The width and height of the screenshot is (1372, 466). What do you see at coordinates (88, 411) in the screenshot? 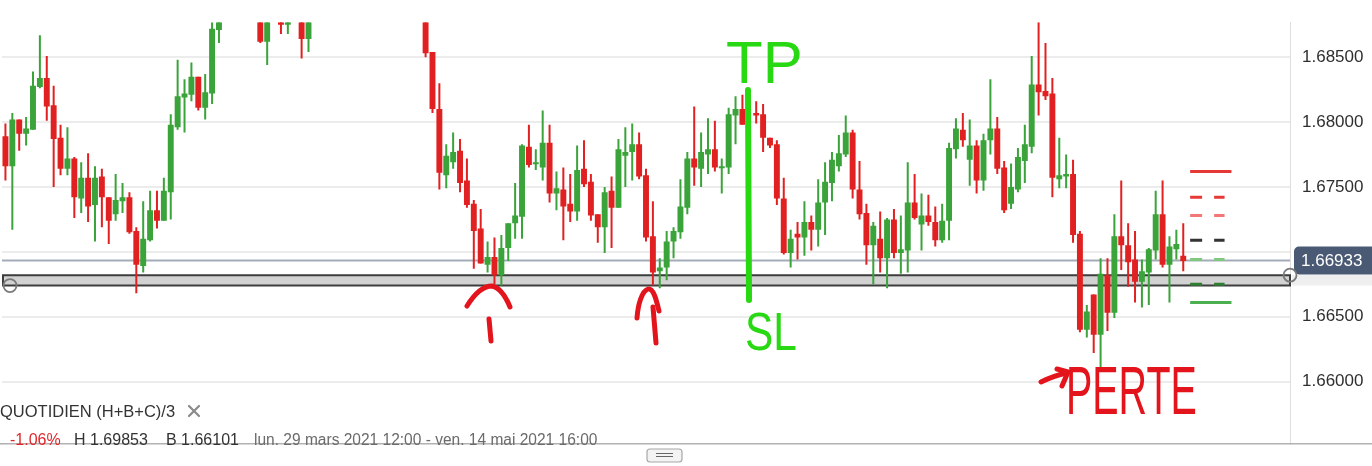
I see `annotation: QUOTIDIEN (H+B+C)/3` at bounding box center [88, 411].